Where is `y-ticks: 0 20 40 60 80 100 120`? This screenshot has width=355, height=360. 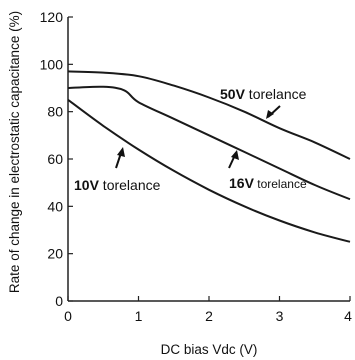
y-ticks: 0 20 40 60 80 100 120 is located at coordinates (56, 159).